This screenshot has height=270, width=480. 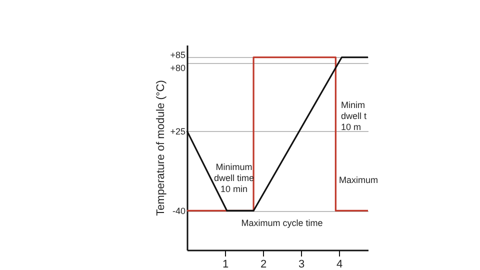 I want to click on y-axis-title: Temperature of module (°C), so click(x=161, y=148).